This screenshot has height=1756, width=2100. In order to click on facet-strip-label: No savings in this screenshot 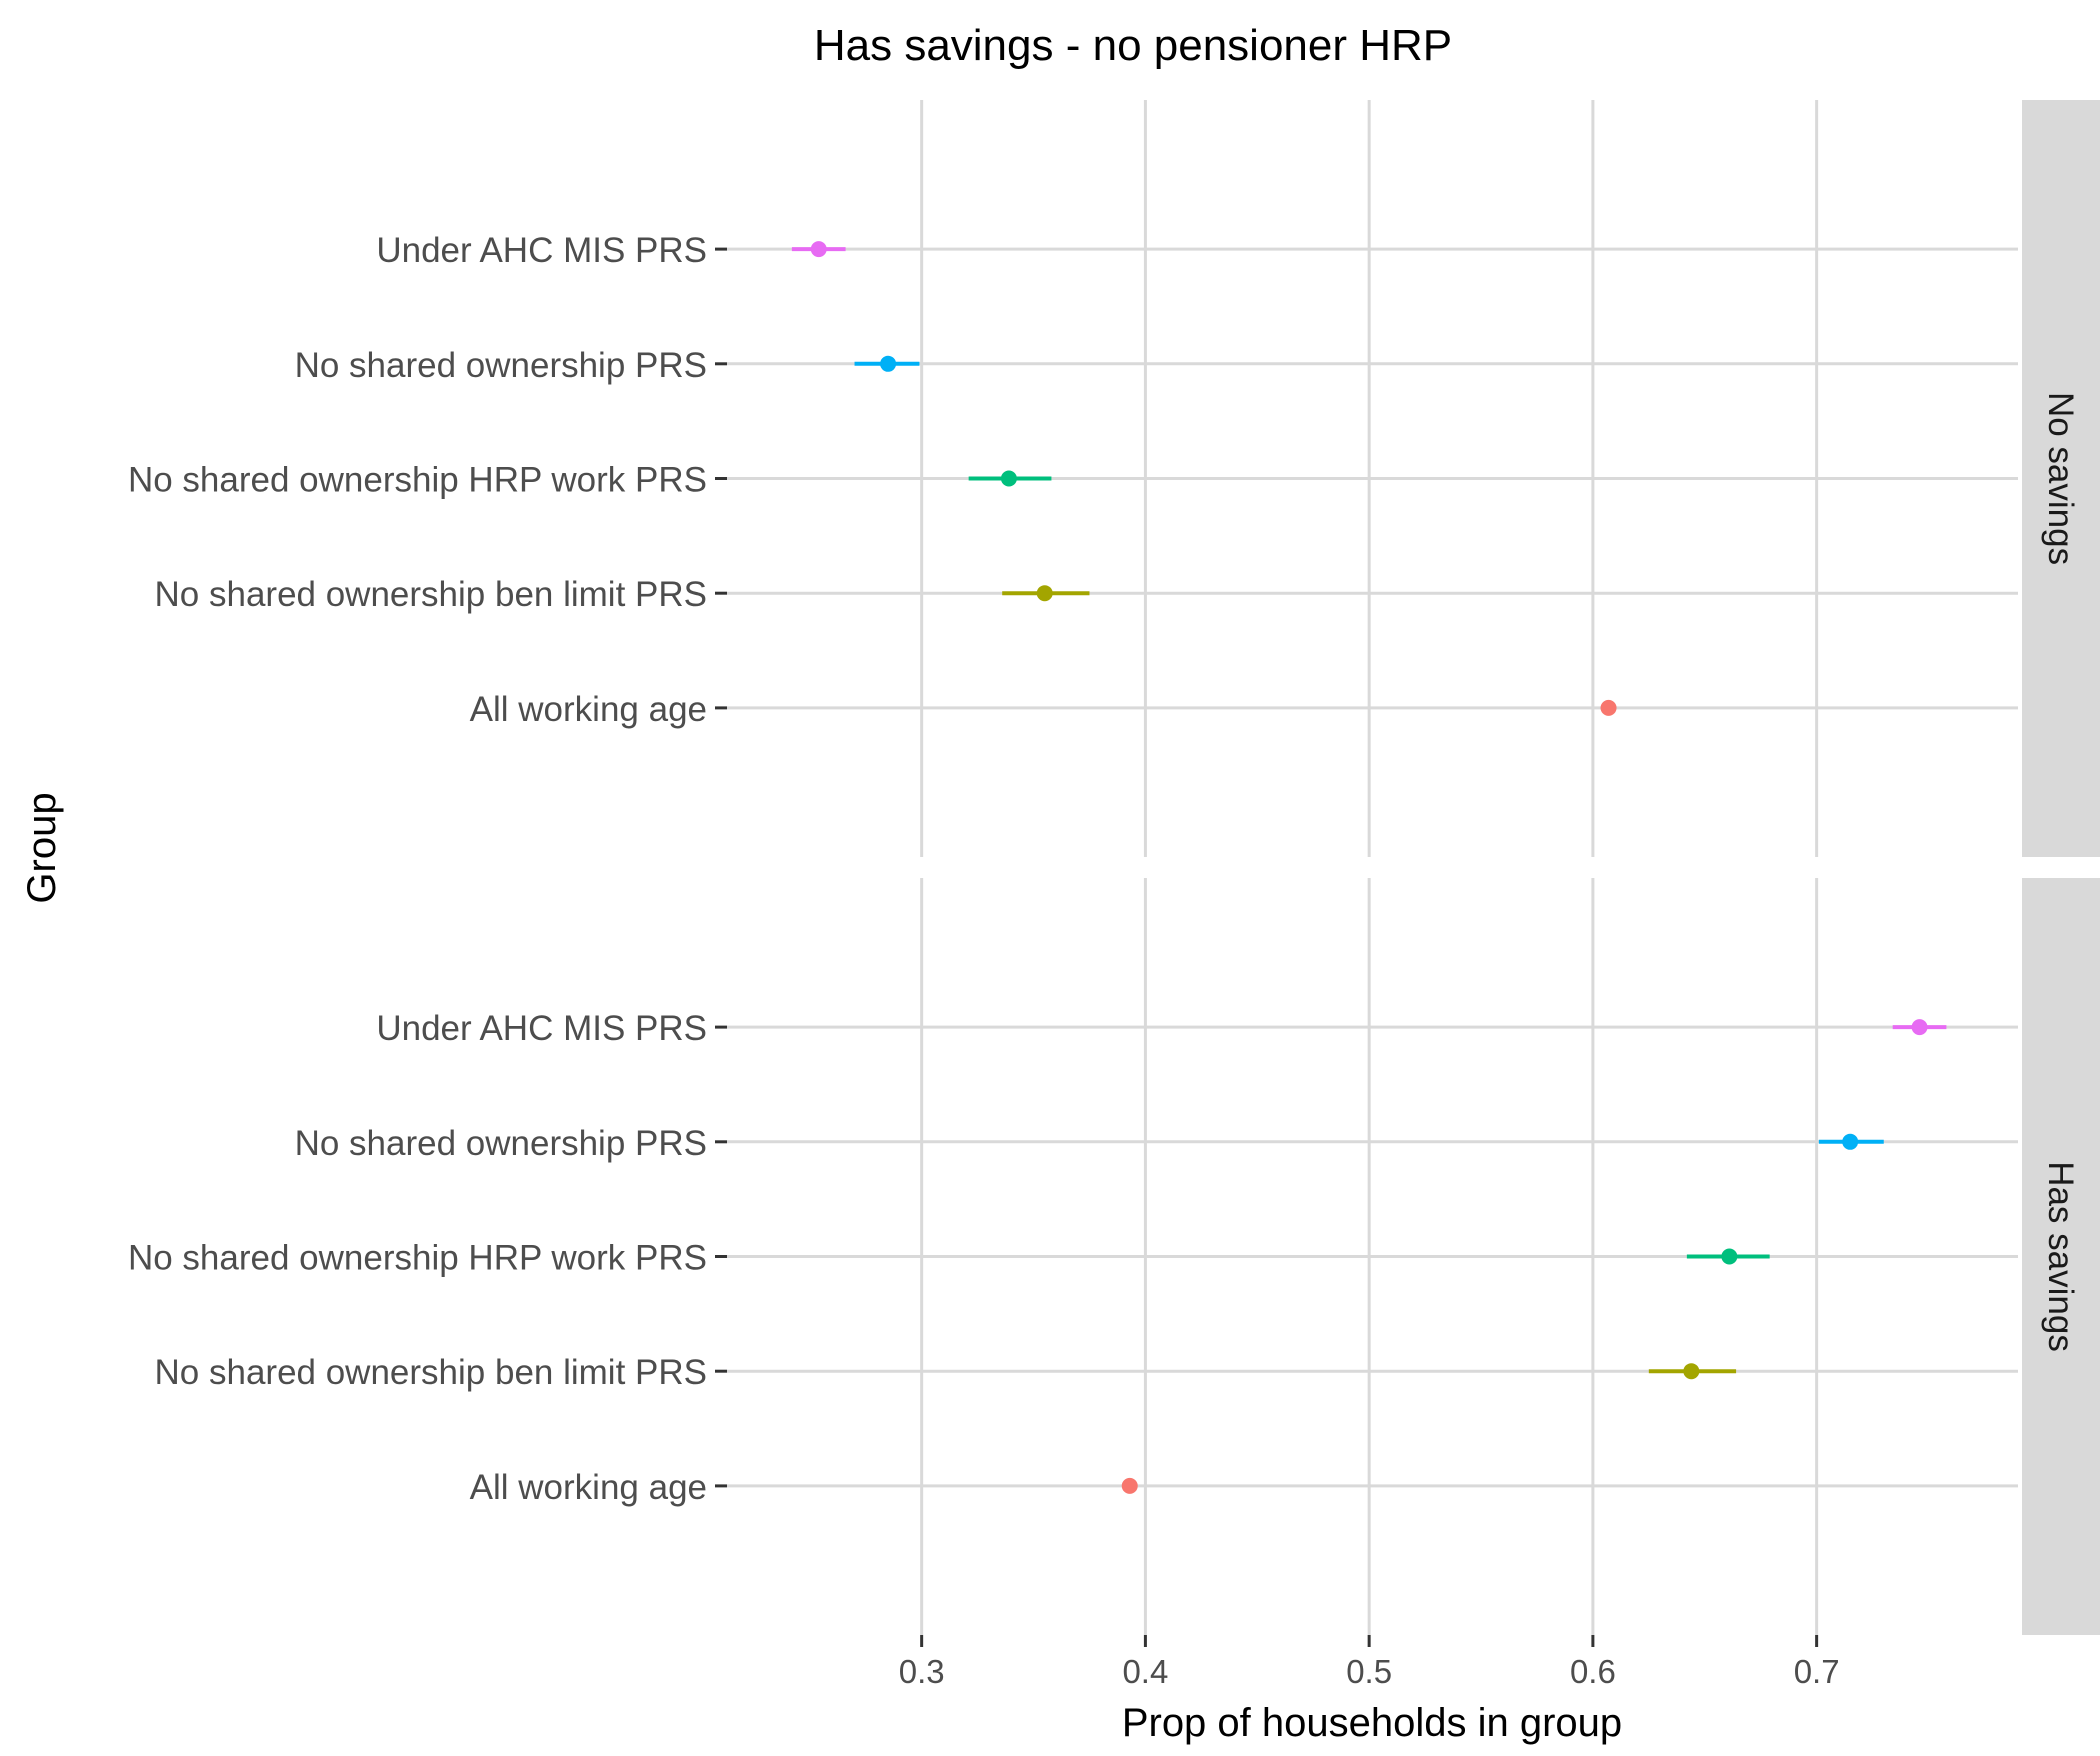, I will do `click(2060, 478)`.